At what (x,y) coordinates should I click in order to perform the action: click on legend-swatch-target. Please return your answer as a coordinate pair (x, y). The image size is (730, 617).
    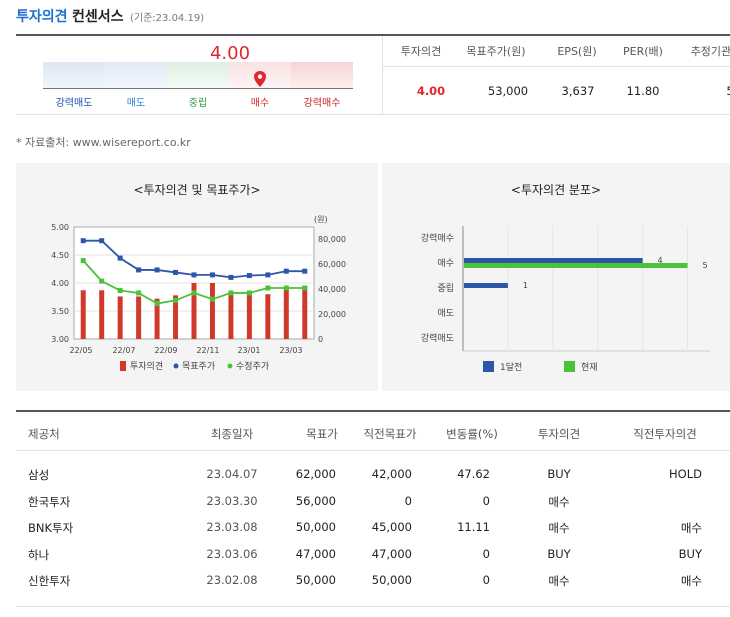
    Looking at the image, I should click on (176, 366).